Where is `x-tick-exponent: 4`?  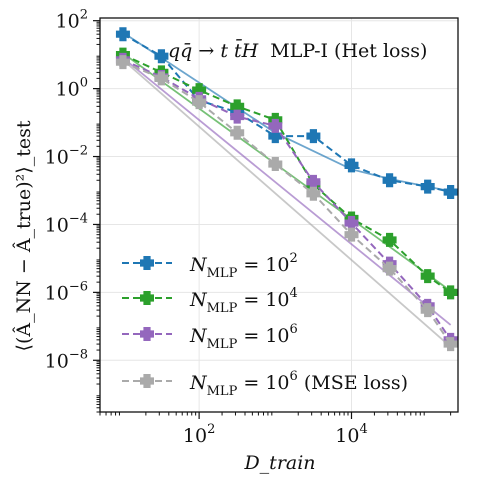 x-tick-exponent: 4 is located at coordinates (363, 429).